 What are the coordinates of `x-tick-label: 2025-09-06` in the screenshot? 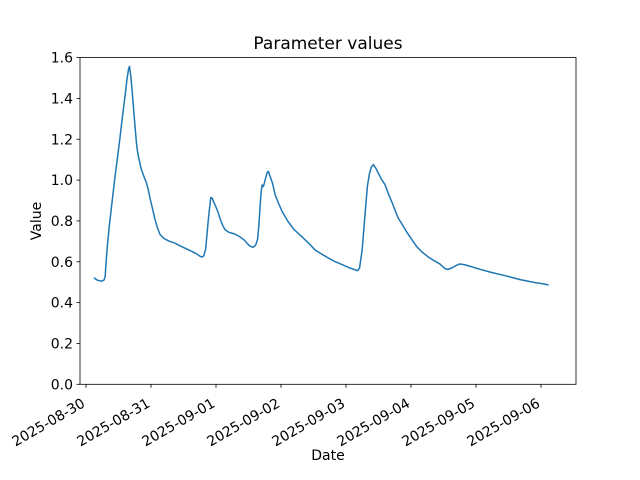 It's located at (504, 423).